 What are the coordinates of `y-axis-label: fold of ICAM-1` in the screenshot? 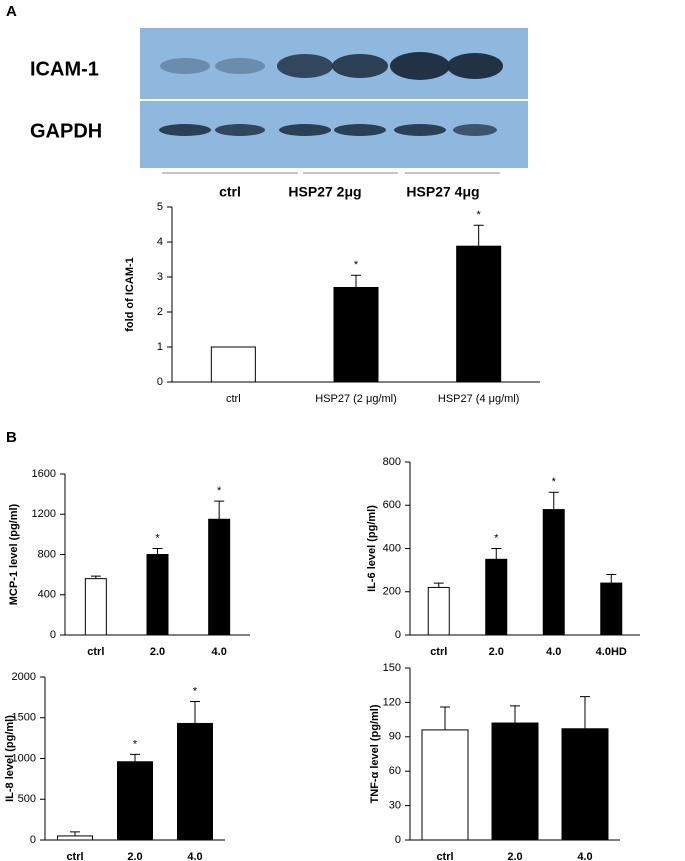 It's located at (130, 294).